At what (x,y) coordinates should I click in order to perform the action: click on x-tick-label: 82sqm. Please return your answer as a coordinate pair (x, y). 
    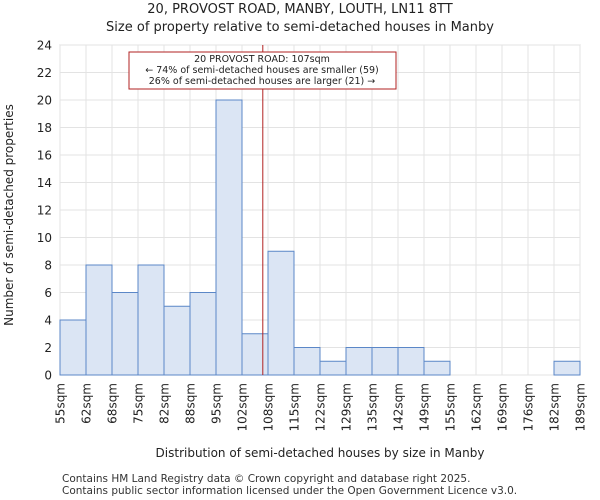
    Looking at the image, I should click on (165, 403).